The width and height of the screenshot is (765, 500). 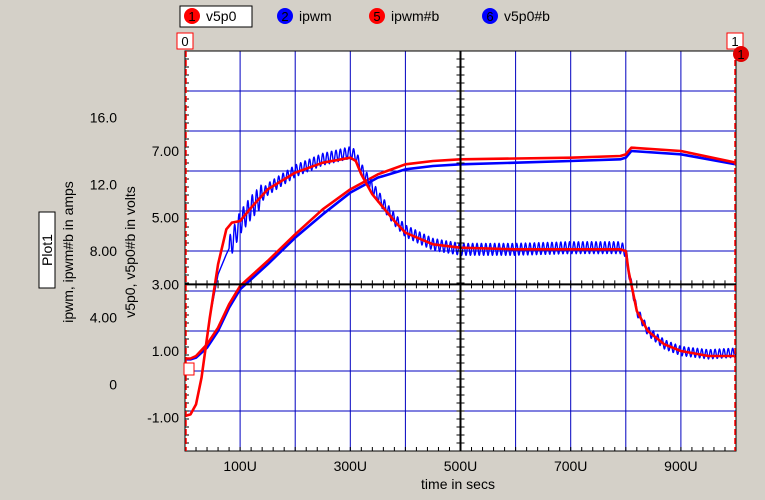 What do you see at coordinates (163, 418) in the screenshot?
I see `y-volts-tick-label: -1.00` at bounding box center [163, 418].